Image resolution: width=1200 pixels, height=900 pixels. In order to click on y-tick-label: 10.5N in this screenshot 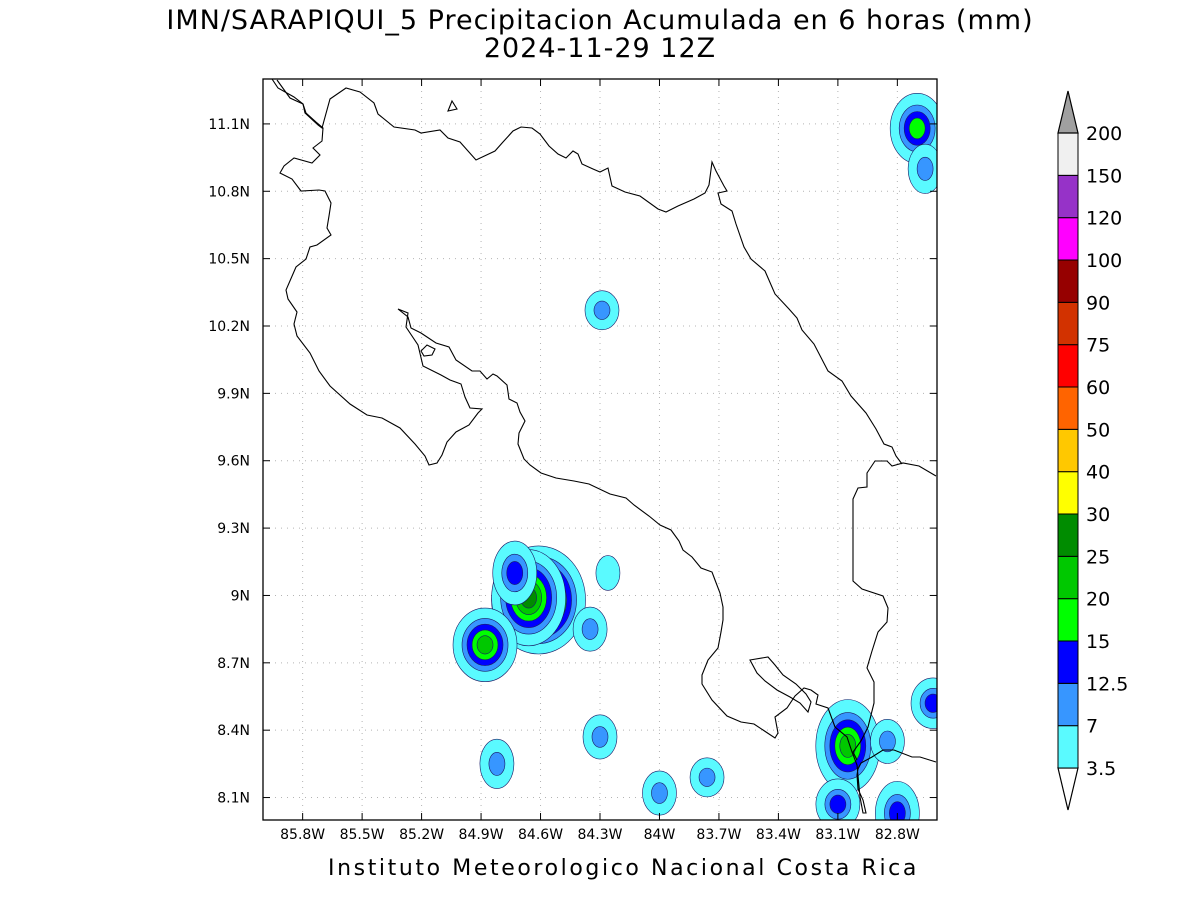, I will do `click(229, 260)`.